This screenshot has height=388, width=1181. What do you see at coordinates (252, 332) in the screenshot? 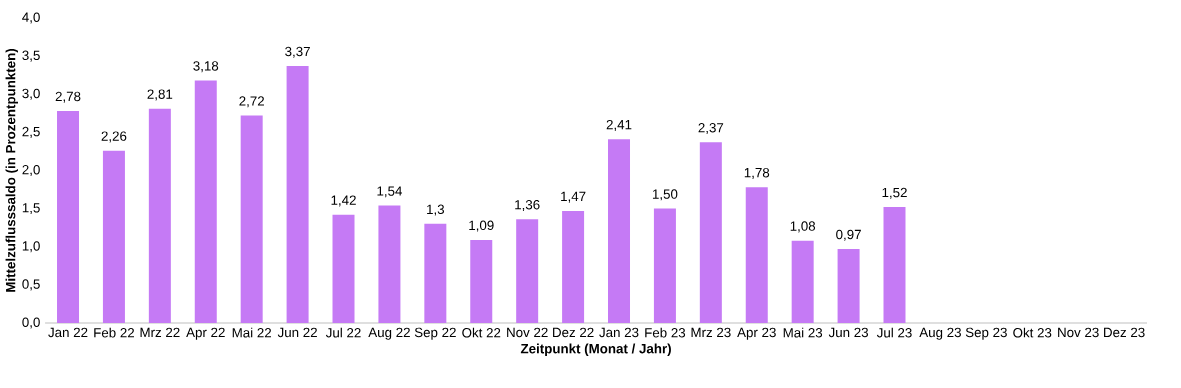
I see `x-tick-label: Mai 22` at bounding box center [252, 332].